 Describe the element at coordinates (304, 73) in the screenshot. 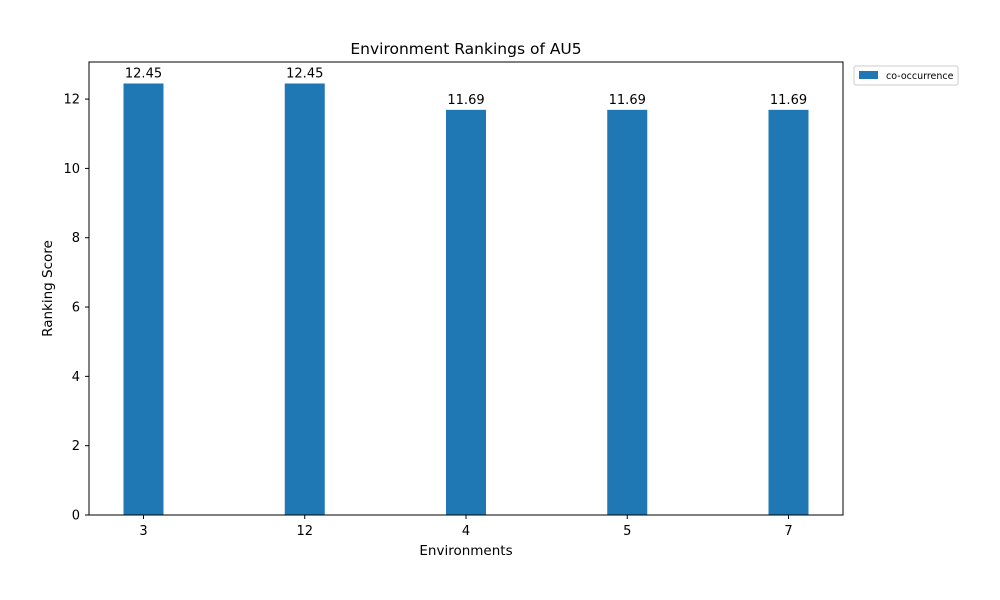

I see `data-label-env-12: 12.45` at that location.